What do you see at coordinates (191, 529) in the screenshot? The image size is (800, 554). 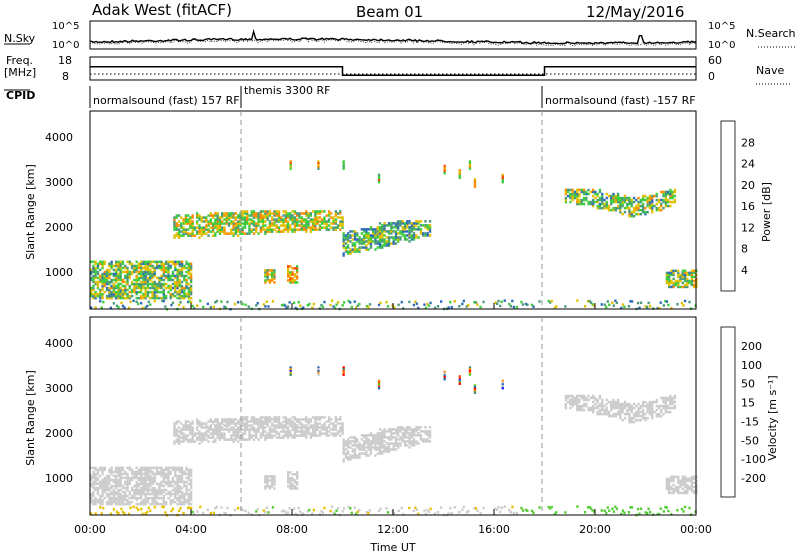 I see `time-tick: 04:00` at bounding box center [191, 529].